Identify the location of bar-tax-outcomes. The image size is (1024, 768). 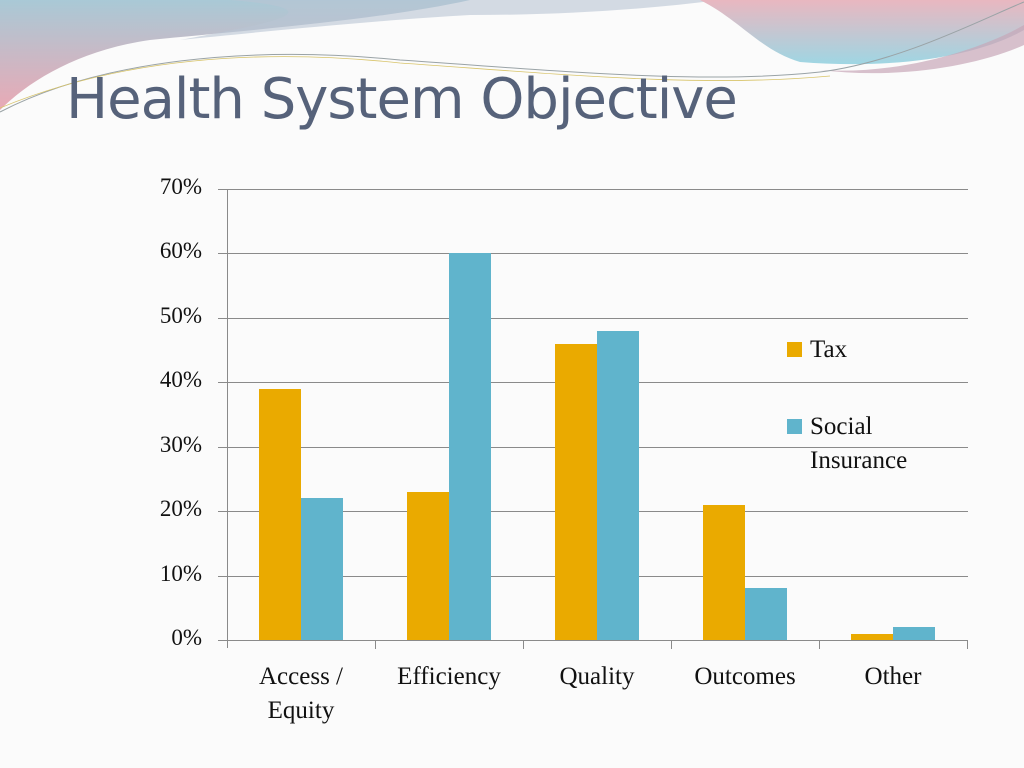
(724, 572).